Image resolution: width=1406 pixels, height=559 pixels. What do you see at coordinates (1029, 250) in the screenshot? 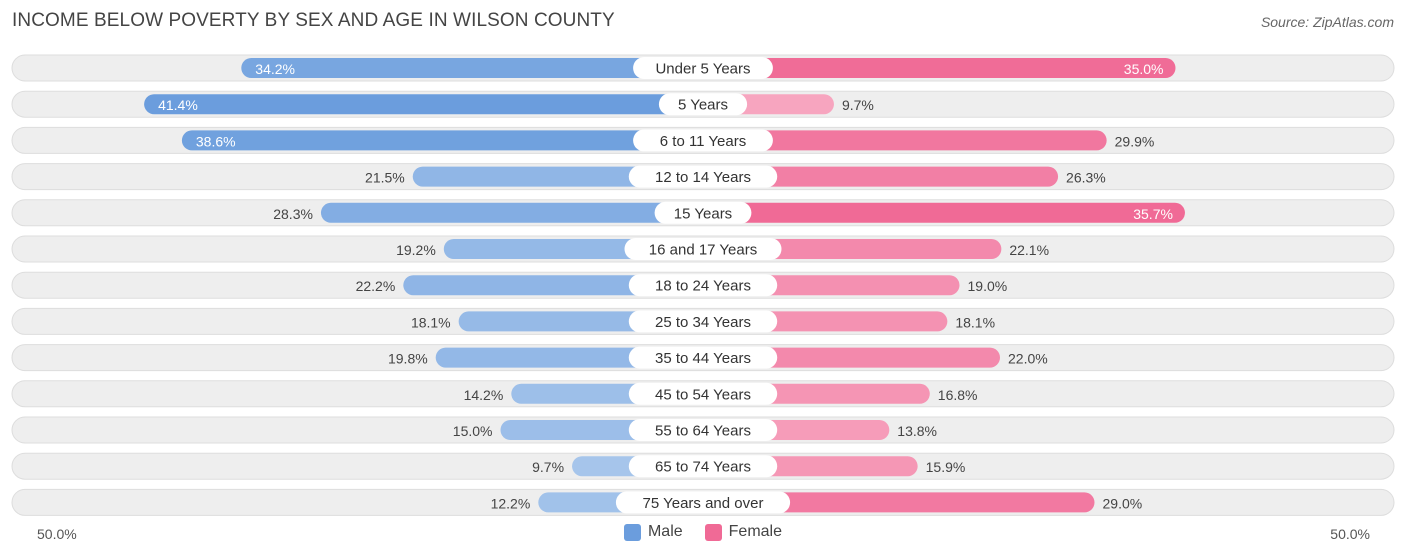
I see `female-value-label-16-and-17-years: 22.1%` at bounding box center [1029, 250].